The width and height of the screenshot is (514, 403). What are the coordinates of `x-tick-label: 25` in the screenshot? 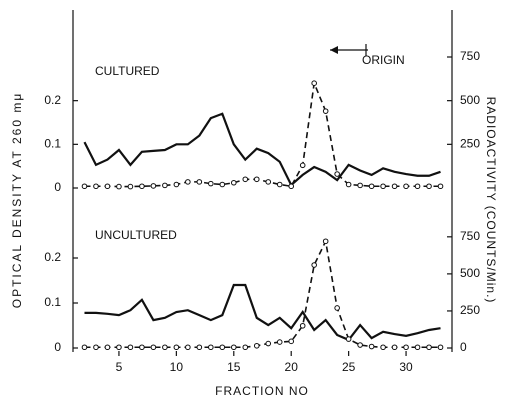 It's located at (349, 367).